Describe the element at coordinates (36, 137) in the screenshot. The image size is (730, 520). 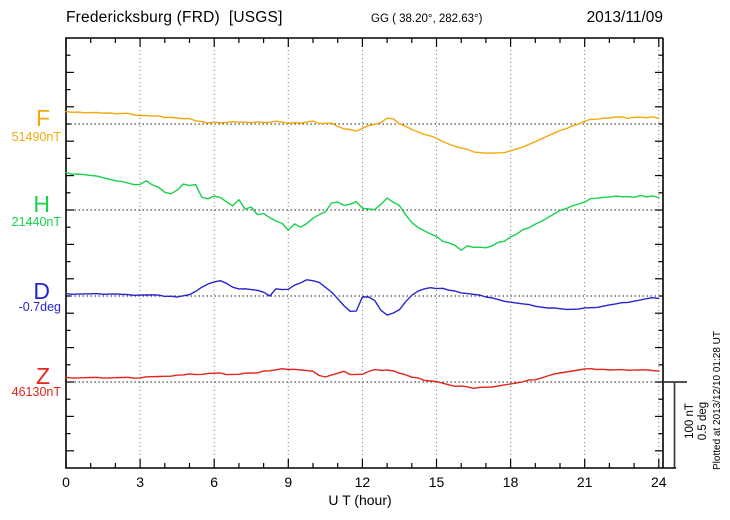
I see `channel-baseline-f: 51490nT` at that location.